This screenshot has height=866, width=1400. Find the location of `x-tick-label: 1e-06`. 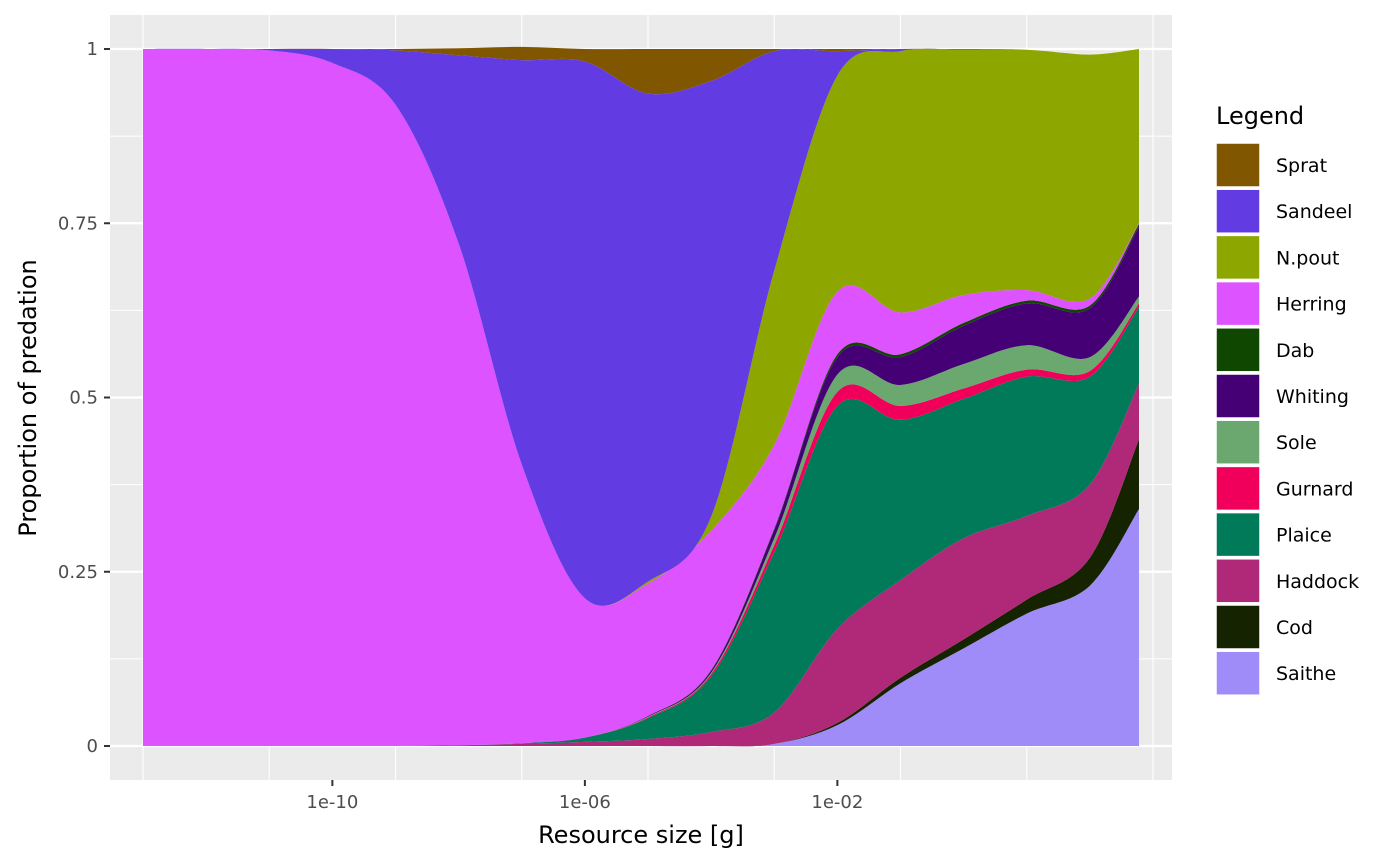

x-tick-label: 1e-06 is located at coordinates (585, 802).